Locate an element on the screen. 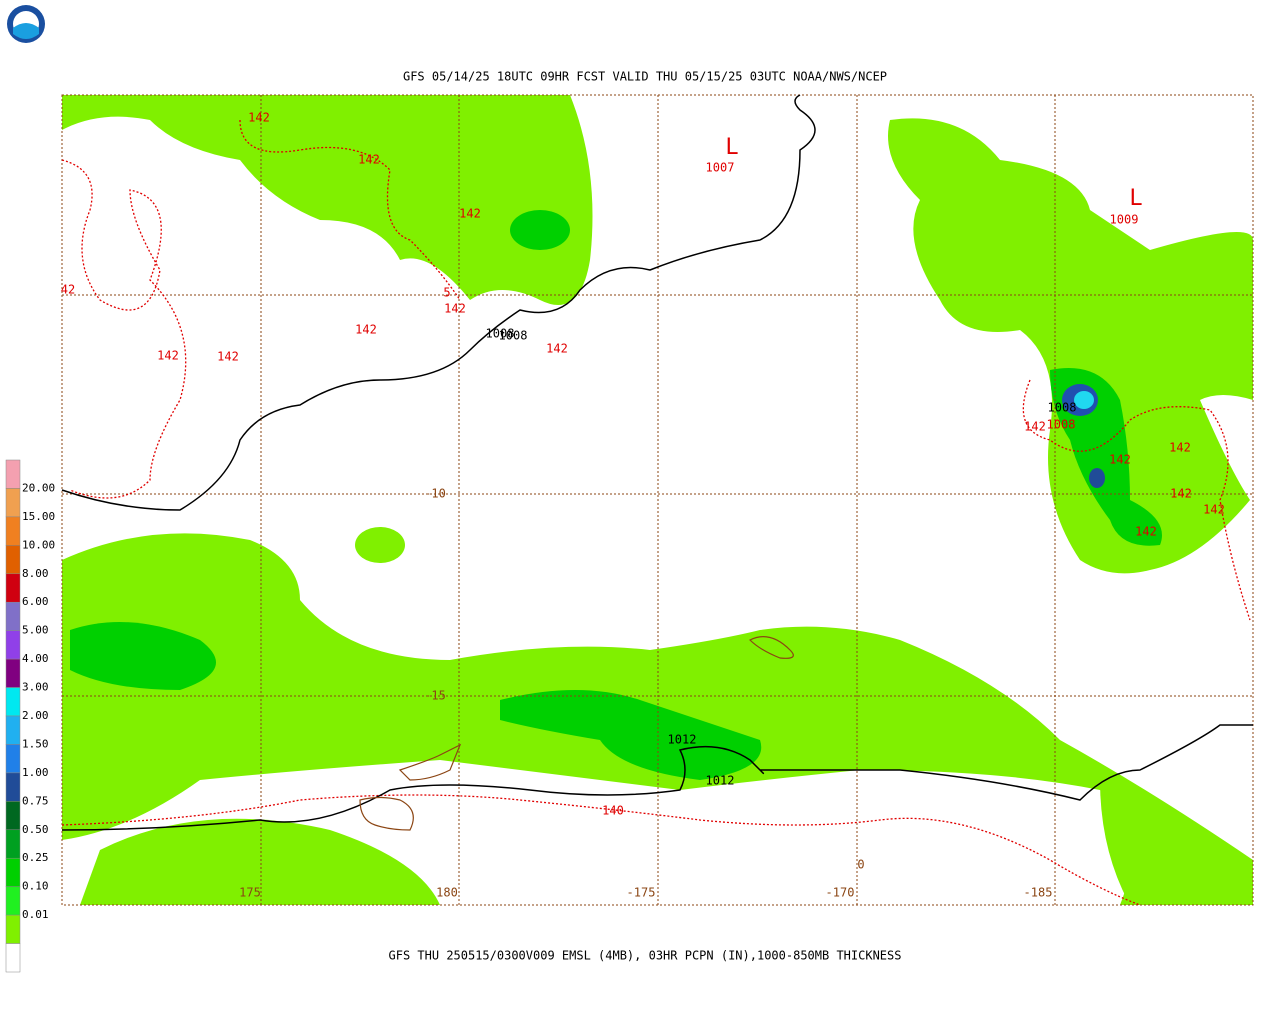 The width and height of the screenshot is (1280, 1024). lon-label: -175 is located at coordinates (641, 893).